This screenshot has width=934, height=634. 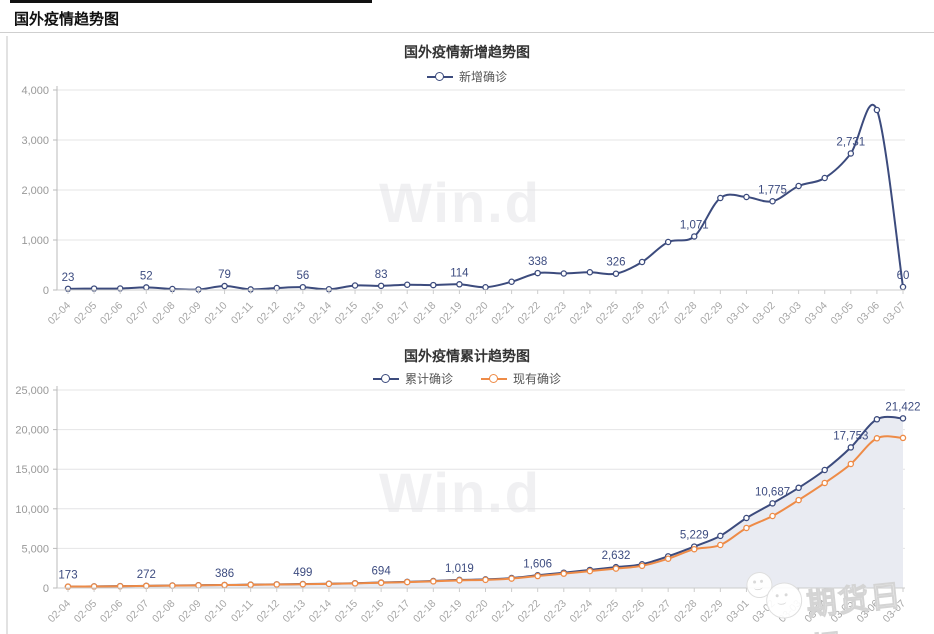 What do you see at coordinates (555, 314) in the screenshot?
I see `svg-text: 02-23` at bounding box center [555, 314].